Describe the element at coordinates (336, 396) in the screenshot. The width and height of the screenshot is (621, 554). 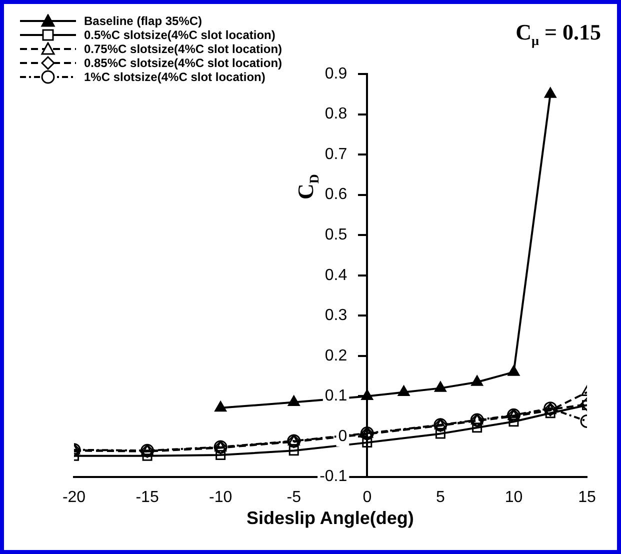
I see `y-tick-label: 0.1` at that location.